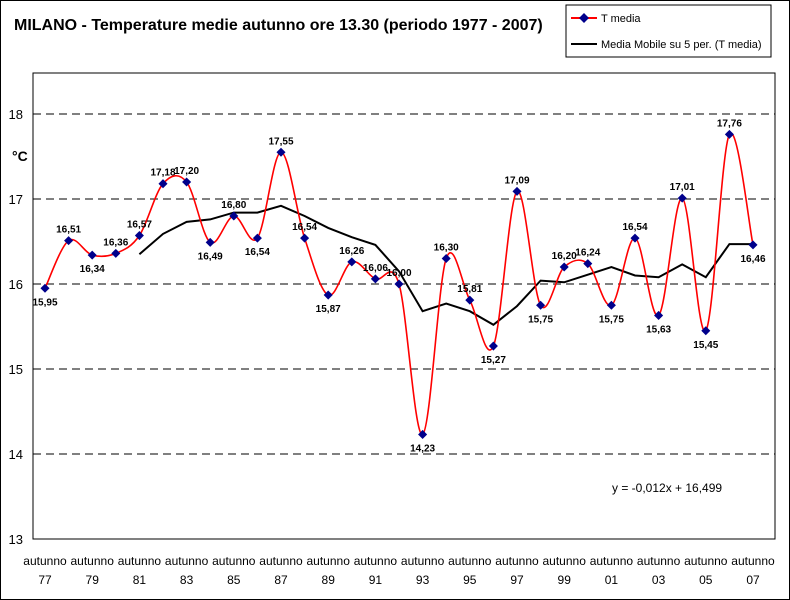 This screenshot has width=790, height=600. What do you see at coordinates (16, 539) in the screenshot?
I see `y-tick-label: 13` at bounding box center [16, 539].